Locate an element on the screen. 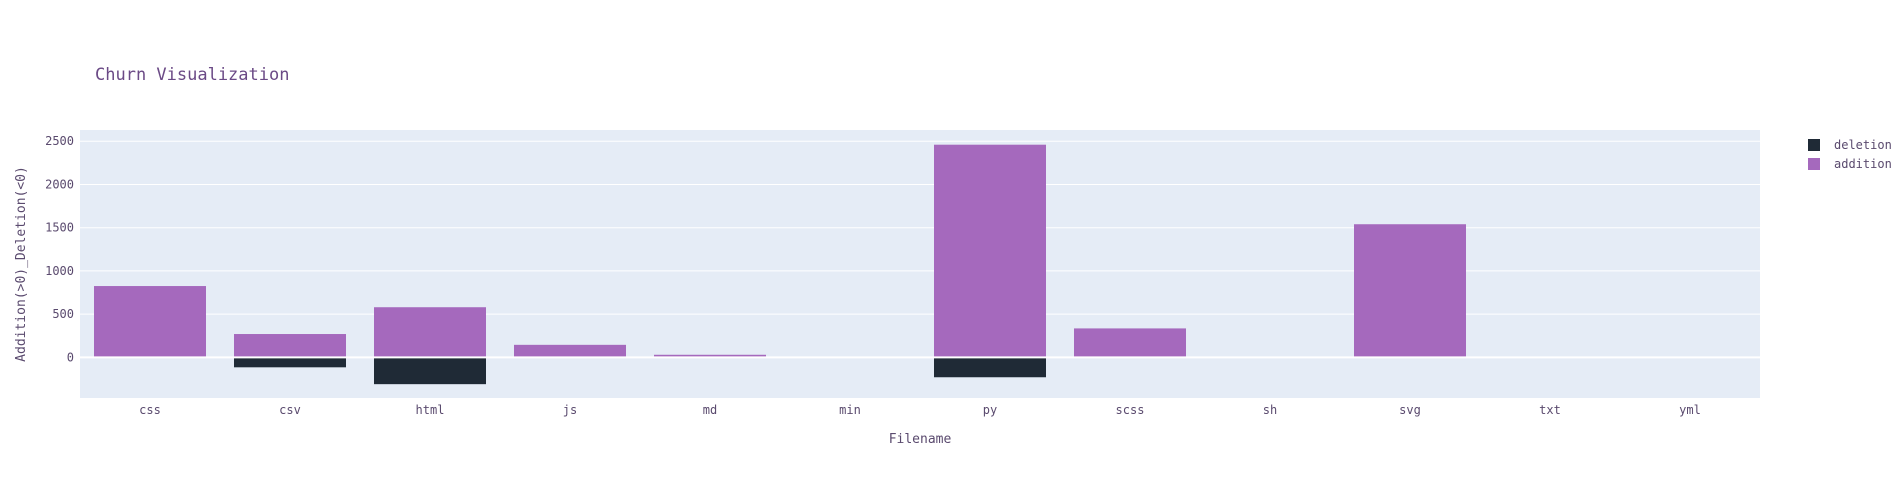 The width and height of the screenshot is (1893, 487). x-tick-label: csv is located at coordinates (290, 410).